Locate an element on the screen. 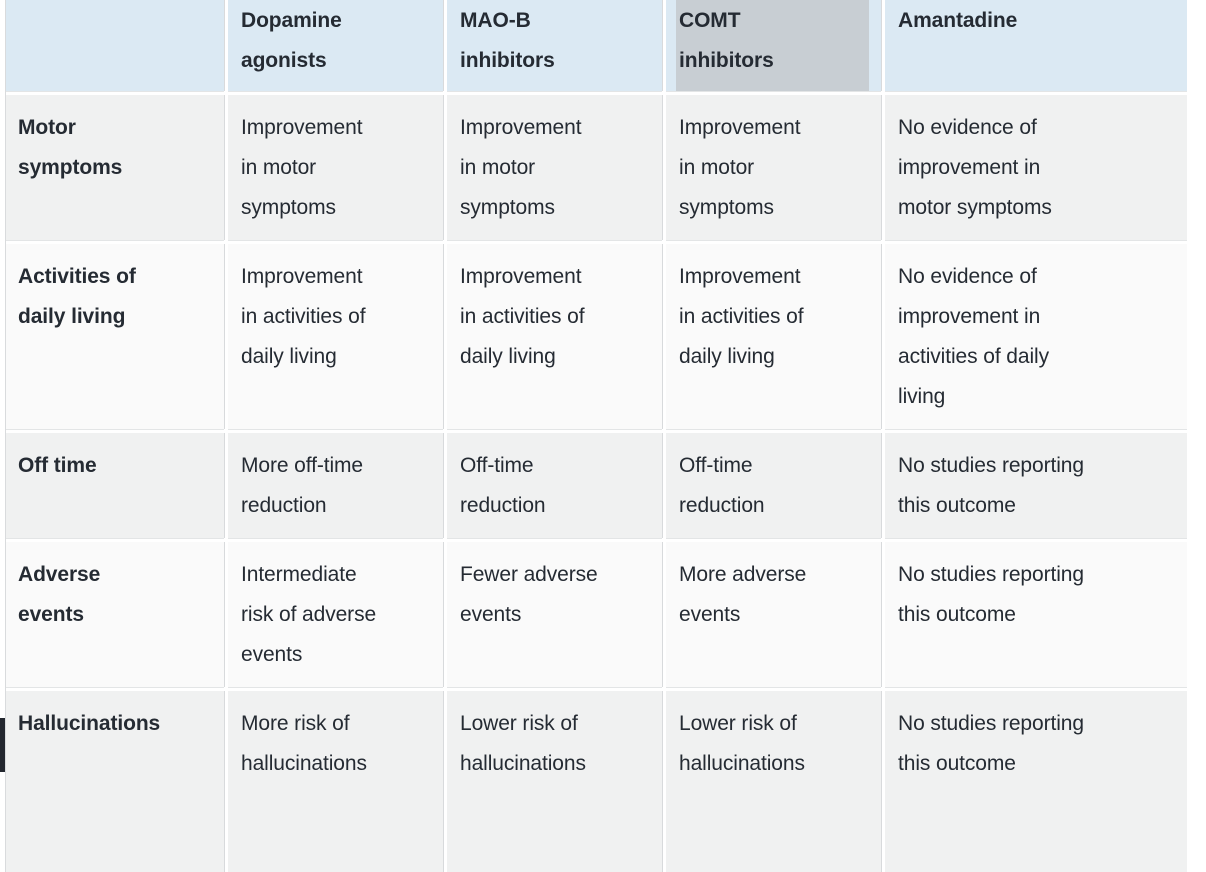 Image resolution: width=1206 pixels, height=872 pixels. row-label-motor-symptoms: Motor symptoms is located at coordinates (115, 167).